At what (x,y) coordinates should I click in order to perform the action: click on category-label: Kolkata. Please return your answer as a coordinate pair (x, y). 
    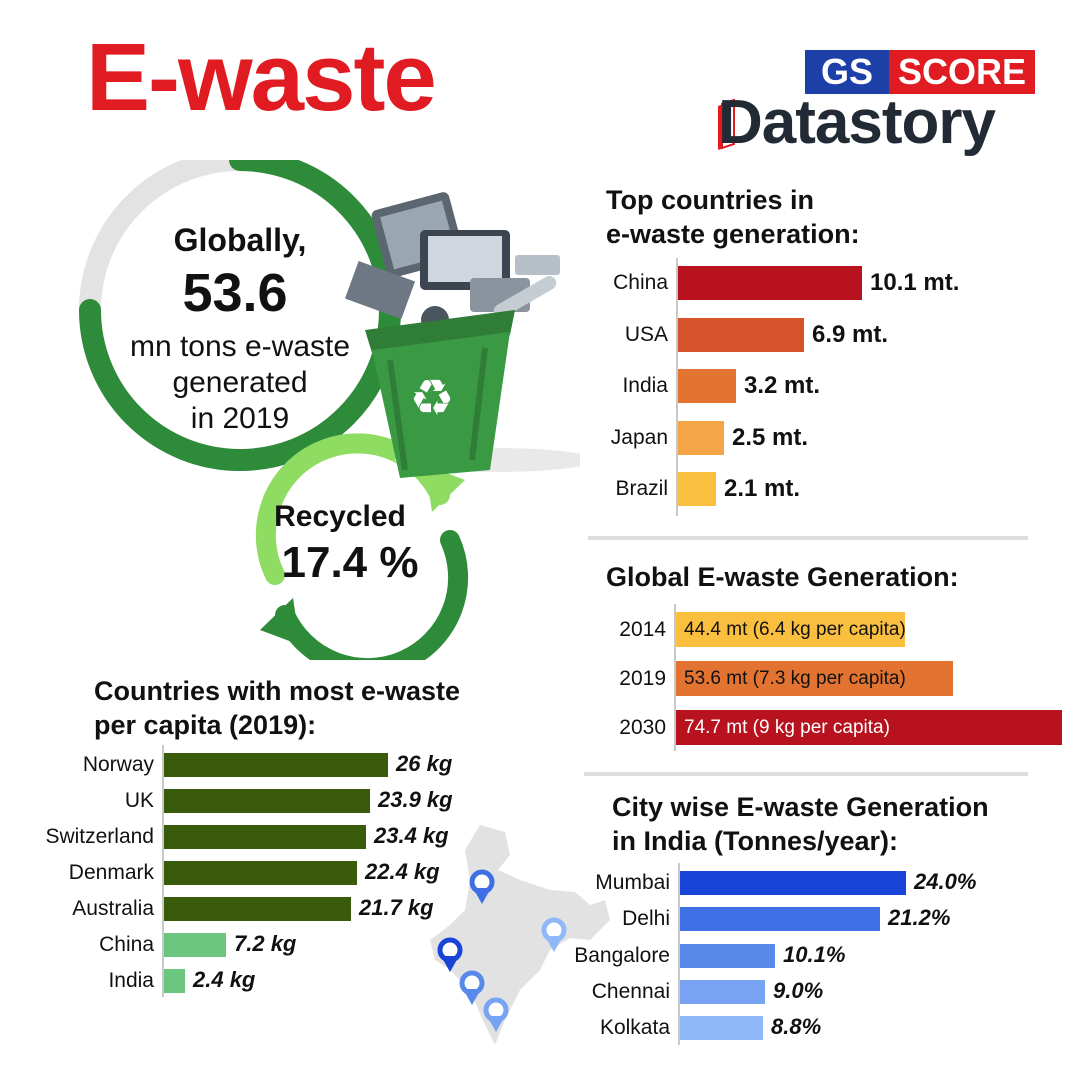
    Looking at the image, I should click on (634, 1028).